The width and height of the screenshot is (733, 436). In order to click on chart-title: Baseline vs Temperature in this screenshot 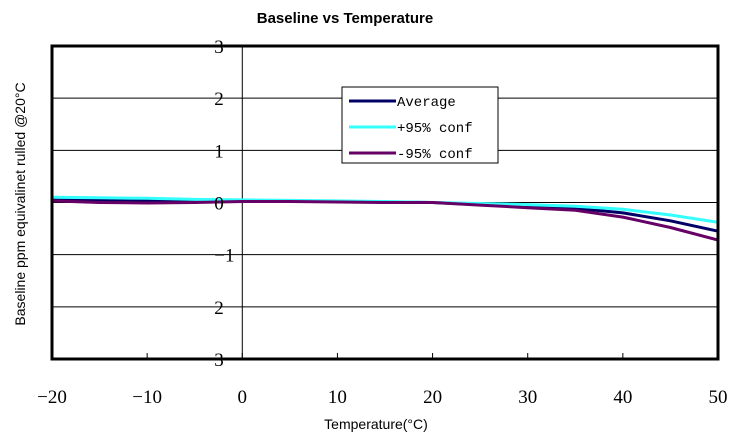, I will do `click(345, 18)`.